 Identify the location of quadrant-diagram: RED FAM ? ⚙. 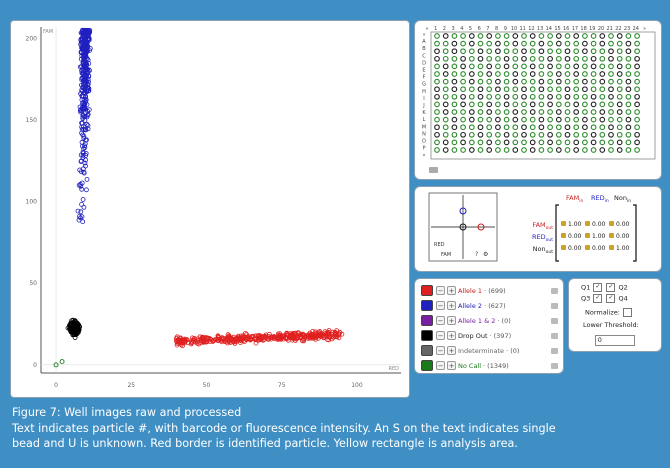
(463, 227).